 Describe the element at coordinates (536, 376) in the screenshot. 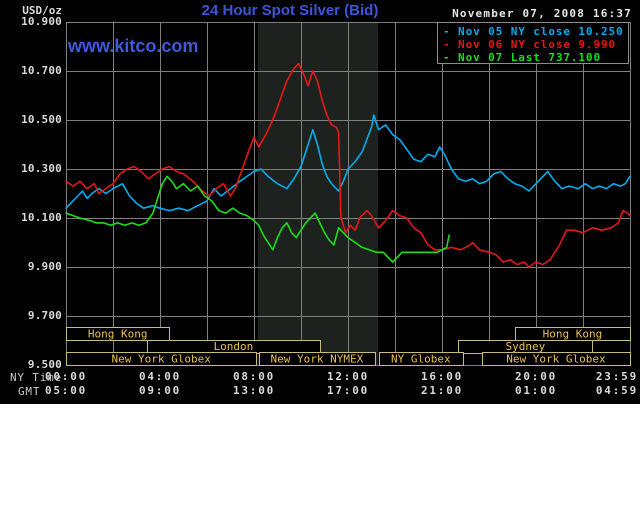

I see `x-tick-label: 20:00` at that location.